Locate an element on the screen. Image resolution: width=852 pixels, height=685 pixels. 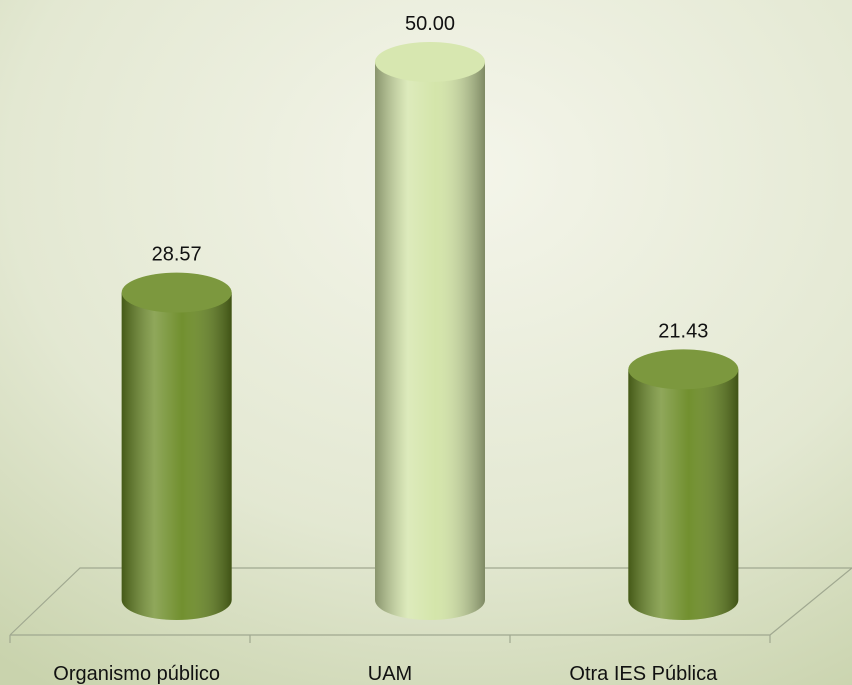
value-label: 28.57 is located at coordinates (177, 255).